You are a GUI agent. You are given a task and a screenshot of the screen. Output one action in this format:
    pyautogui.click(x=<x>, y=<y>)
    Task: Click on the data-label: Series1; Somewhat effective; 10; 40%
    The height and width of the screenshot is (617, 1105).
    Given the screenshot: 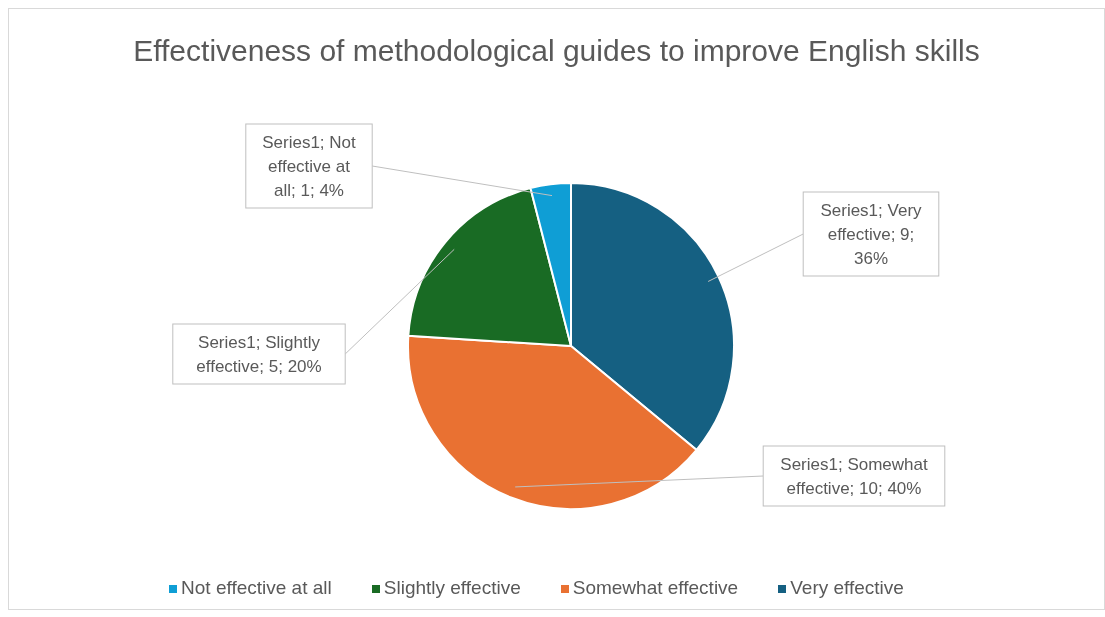 What is the action you would take?
    pyautogui.click(x=854, y=476)
    